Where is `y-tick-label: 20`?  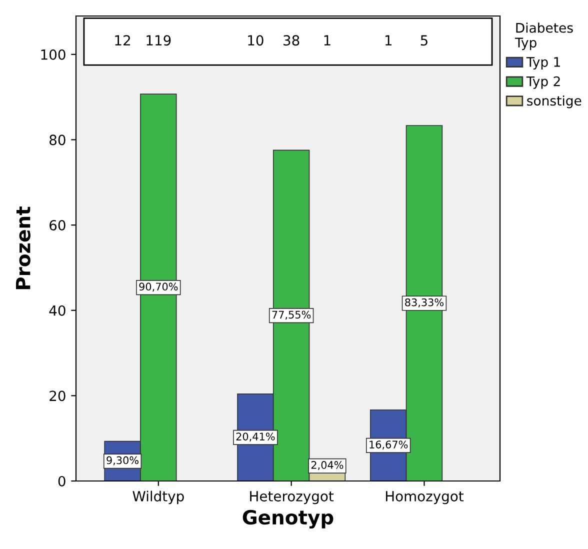 y-tick-label: 20 is located at coordinates (58, 396).